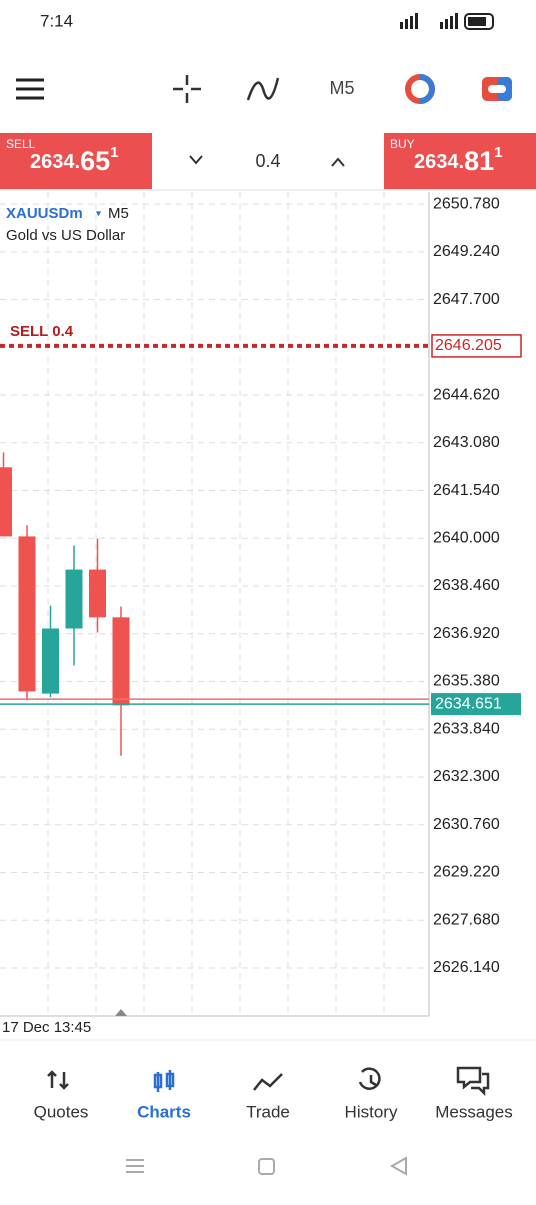 Image resolution: width=536 pixels, height=1205 pixels. What do you see at coordinates (466, 394) in the screenshot?
I see `price-tick-label: 2644.620` at bounding box center [466, 394].